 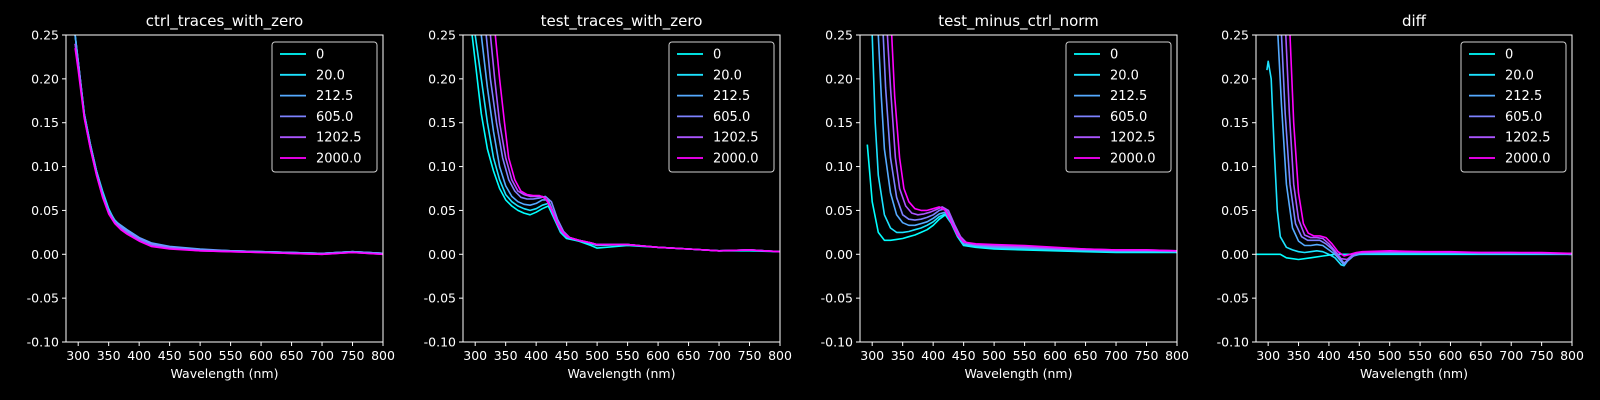 I want to click on chart-title: test_traces_with_zero, so click(x=622, y=21).